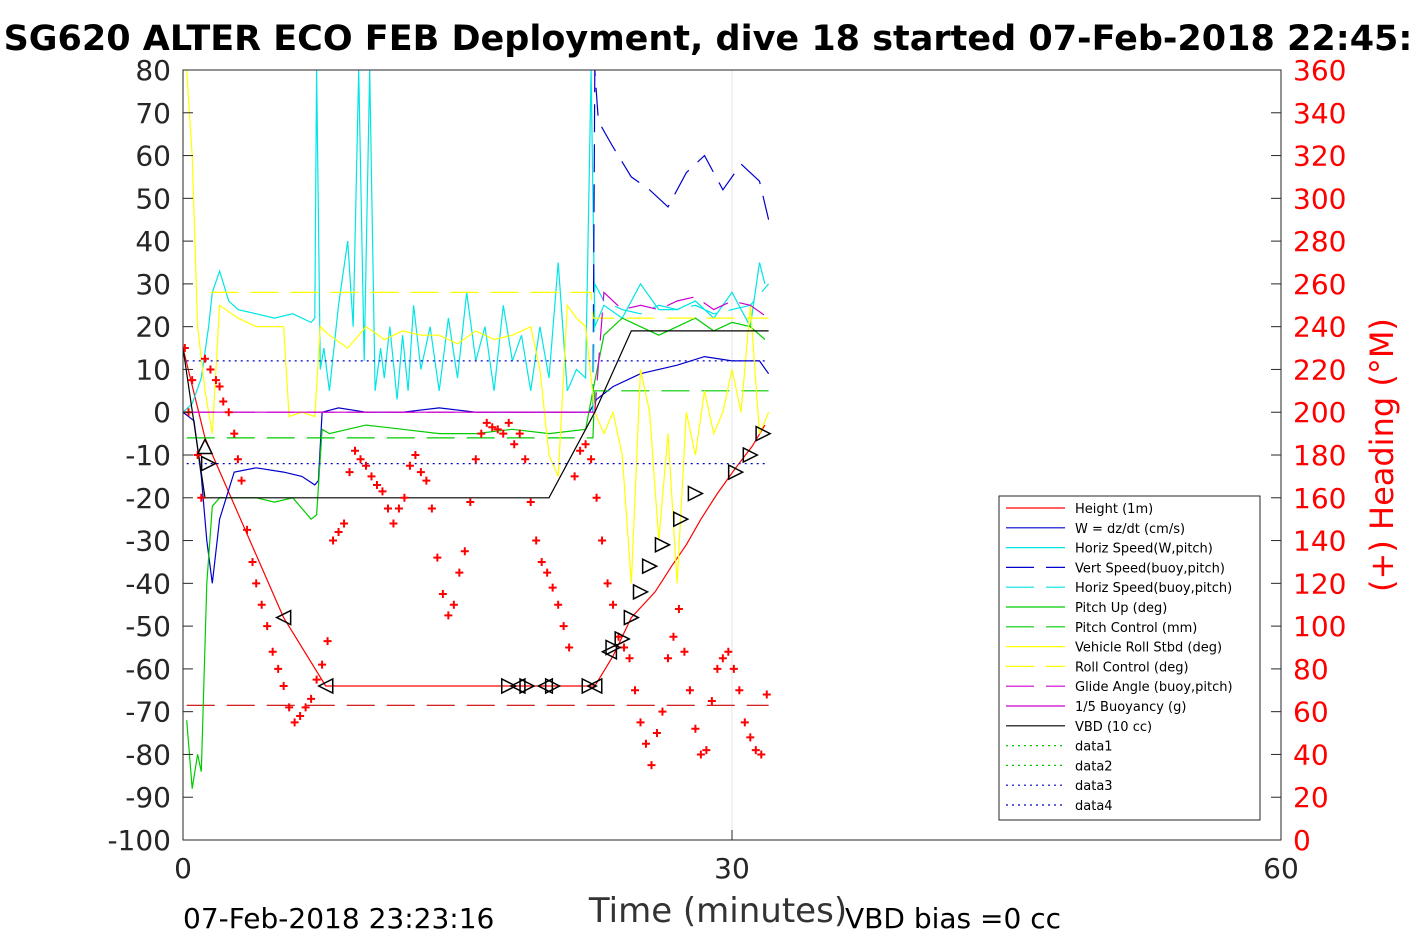  What do you see at coordinates (1311, 712) in the screenshot?
I see `y-right-tick-label: 60` at bounding box center [1311, 712].